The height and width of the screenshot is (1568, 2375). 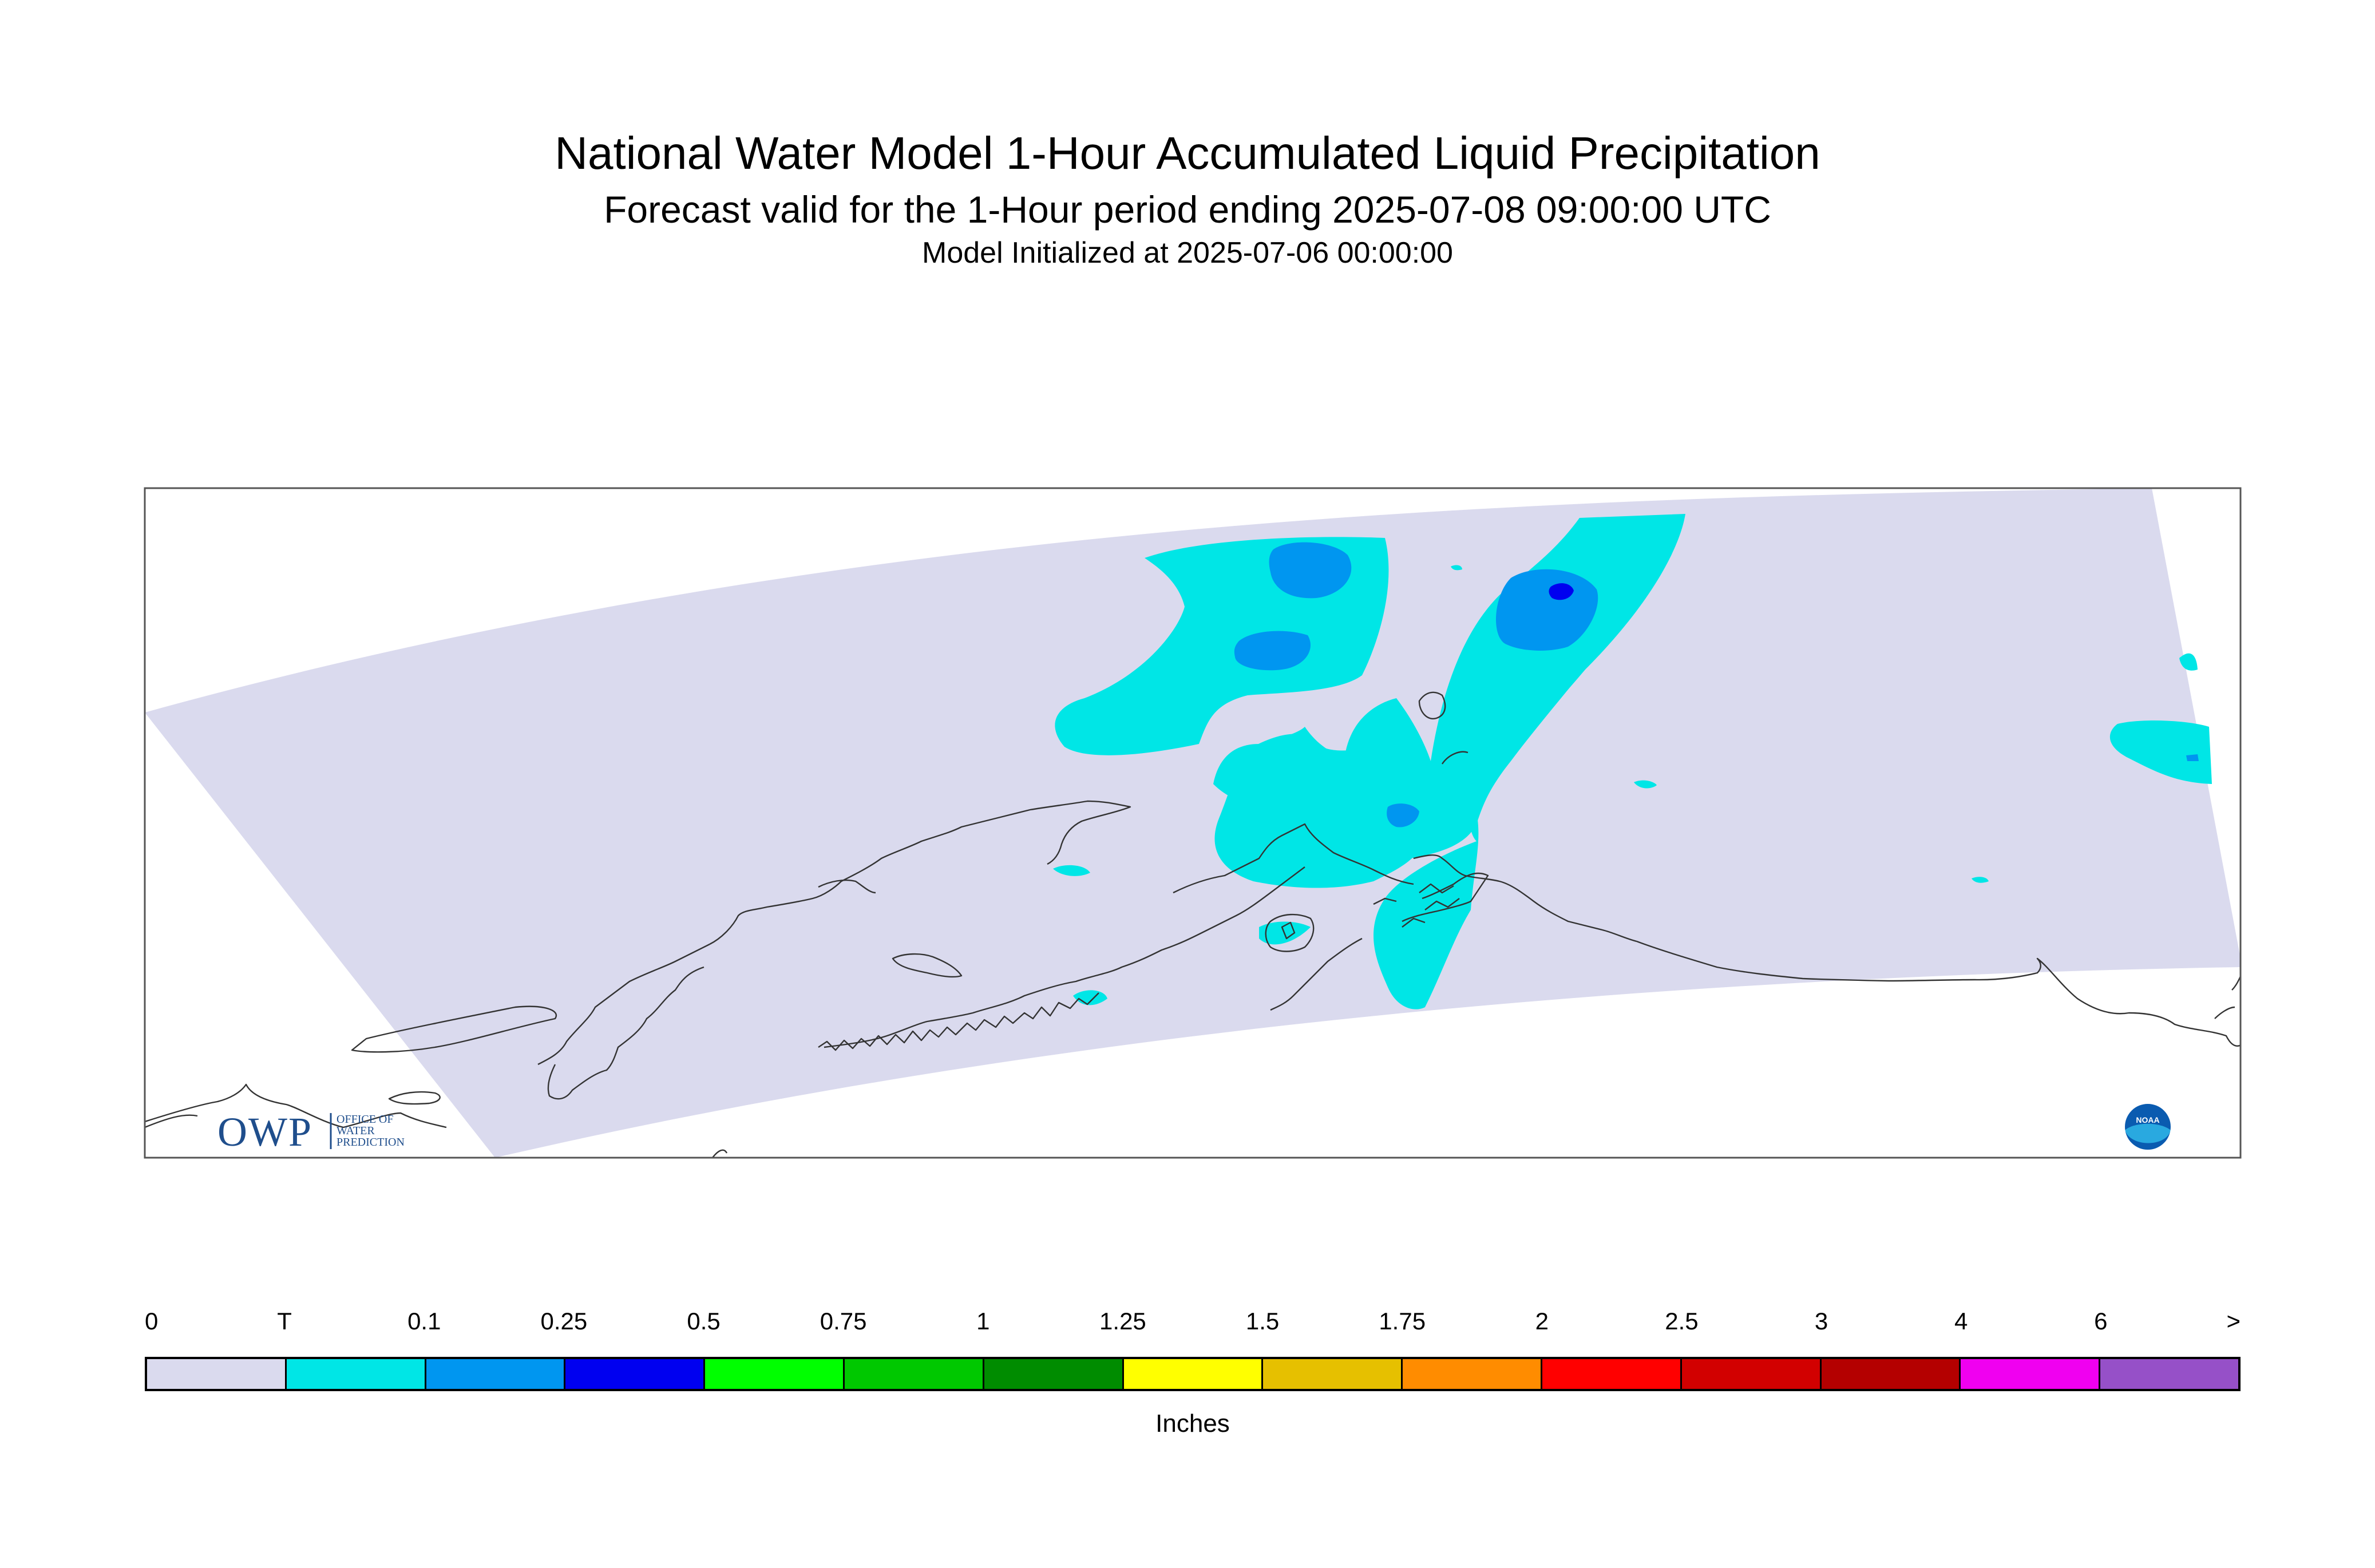 I want to click on noaa-logo: NOAA, so click(x=2148, y=1127).